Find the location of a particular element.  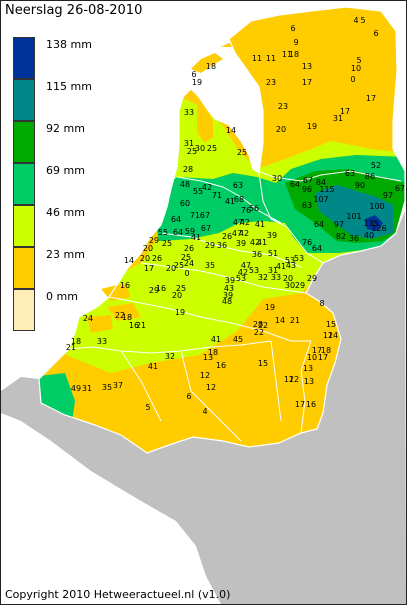

station-value: 37 is located at coordinates (118, 385).